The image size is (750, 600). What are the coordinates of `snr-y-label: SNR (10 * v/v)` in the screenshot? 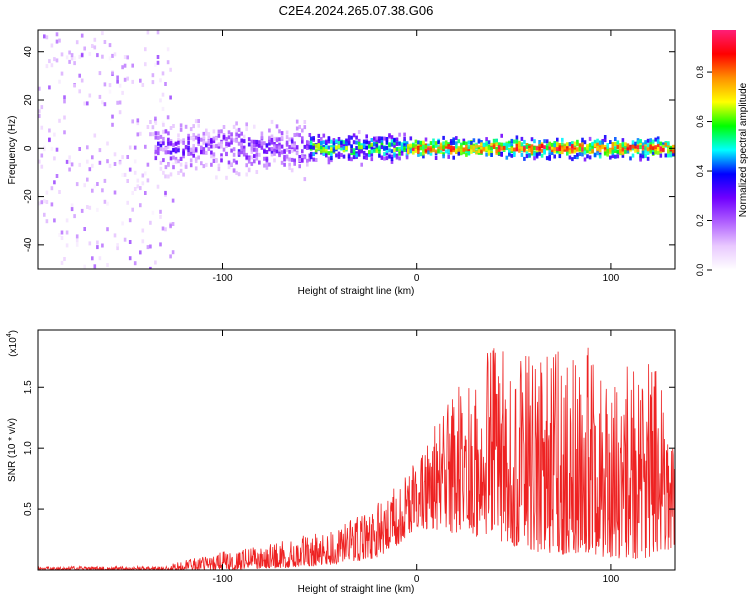 It's located at (12, 450).